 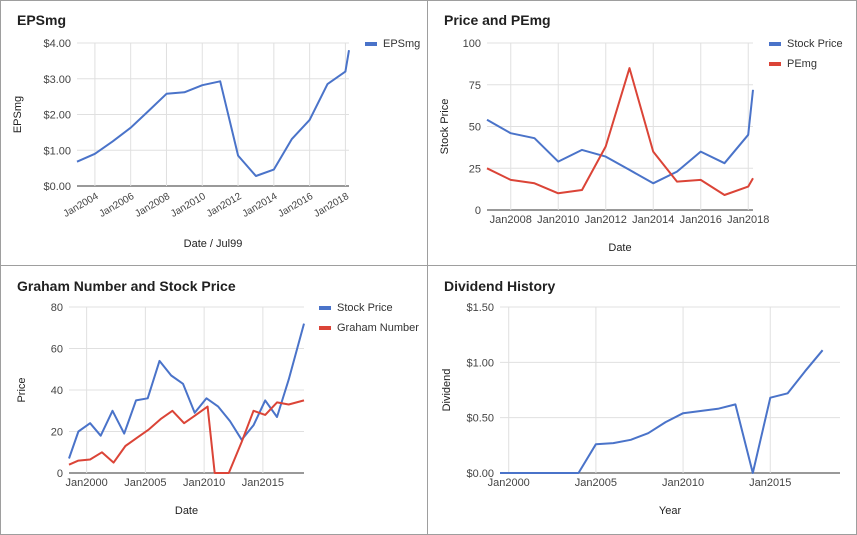 I want to click on y-tick-label: 25, so click(x=475, y=169).